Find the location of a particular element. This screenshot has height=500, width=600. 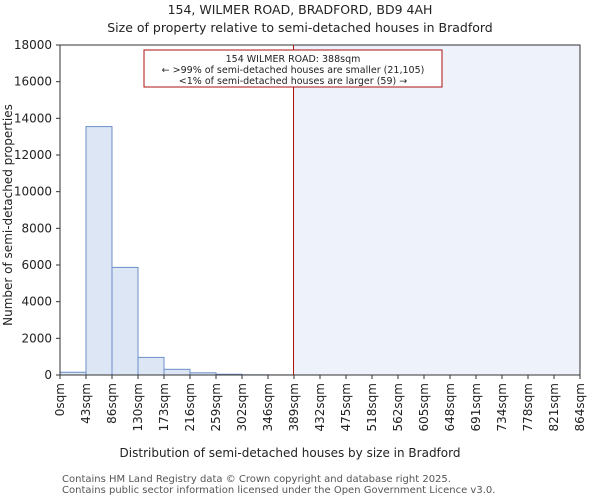

y-tick-label: 12000 is located at coordinates (33, 155).